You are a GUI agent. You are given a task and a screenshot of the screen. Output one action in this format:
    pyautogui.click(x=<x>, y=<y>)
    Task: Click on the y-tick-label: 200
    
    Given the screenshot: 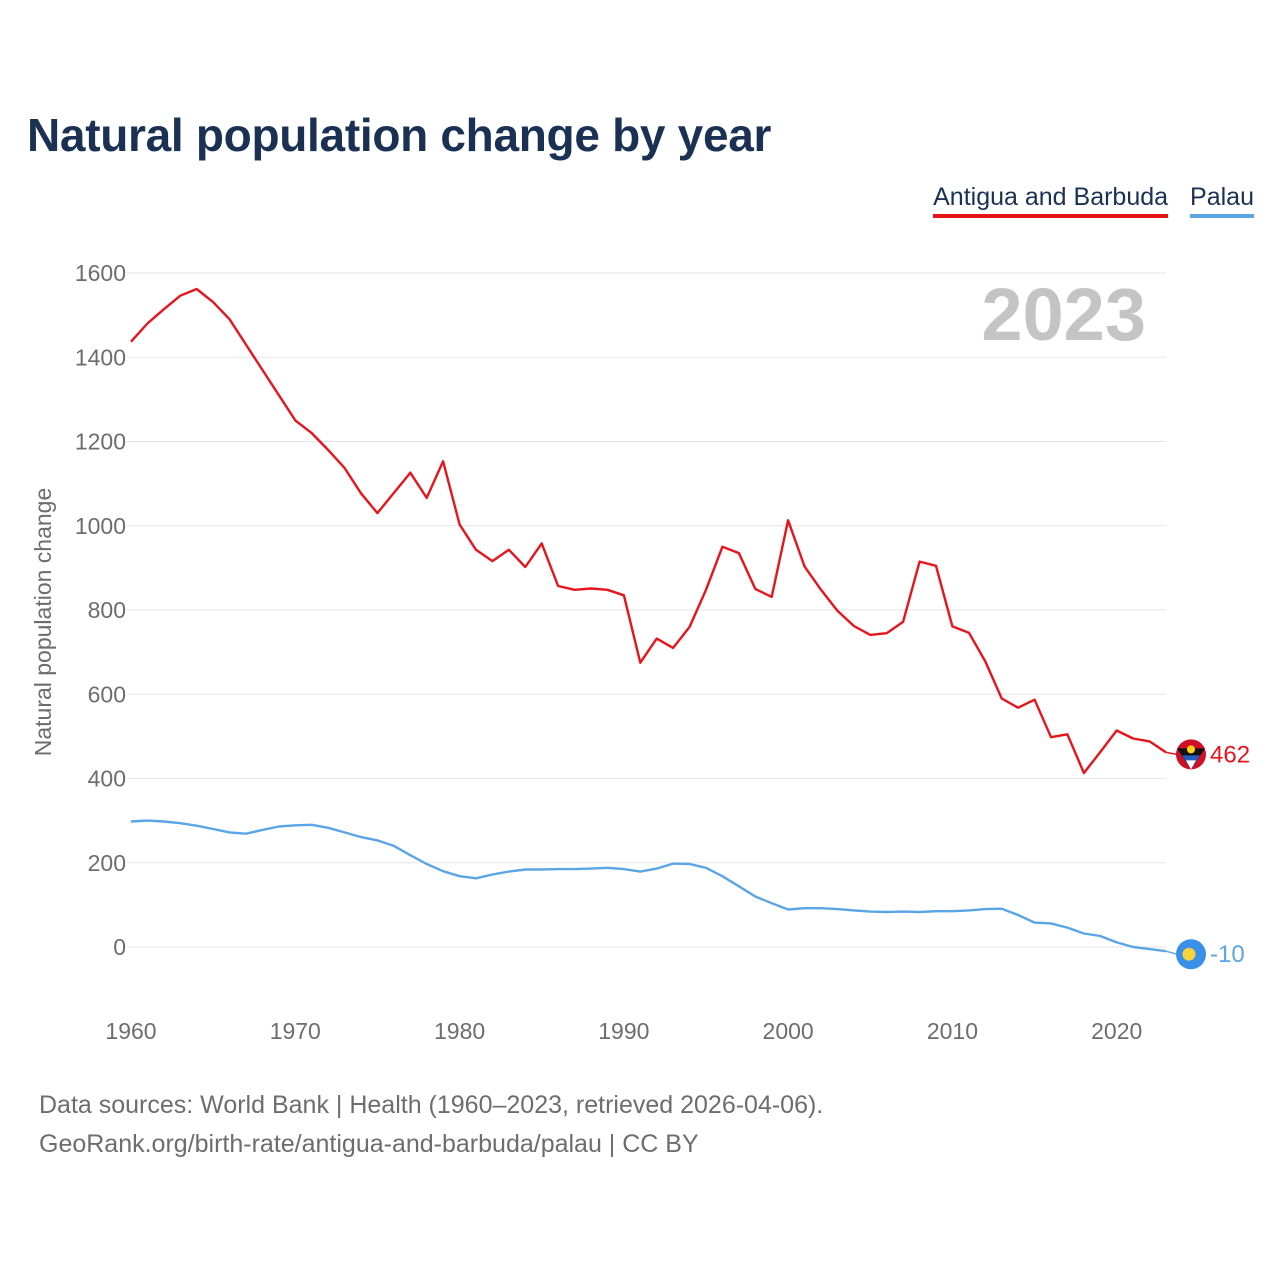 What is the action you would take?
    pyautogui.click(x=107, y=863)
    